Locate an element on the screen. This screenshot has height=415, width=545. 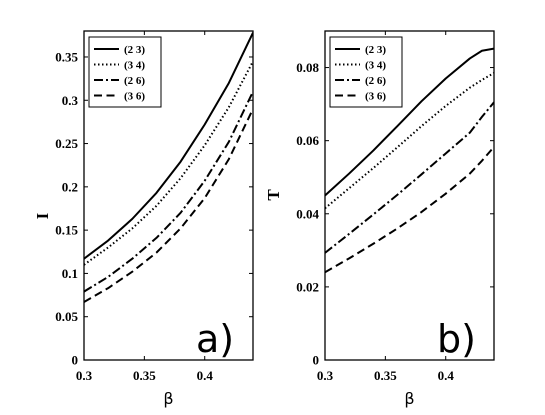
y-tick-label: 0.04 is located at coordinates (307, 213).